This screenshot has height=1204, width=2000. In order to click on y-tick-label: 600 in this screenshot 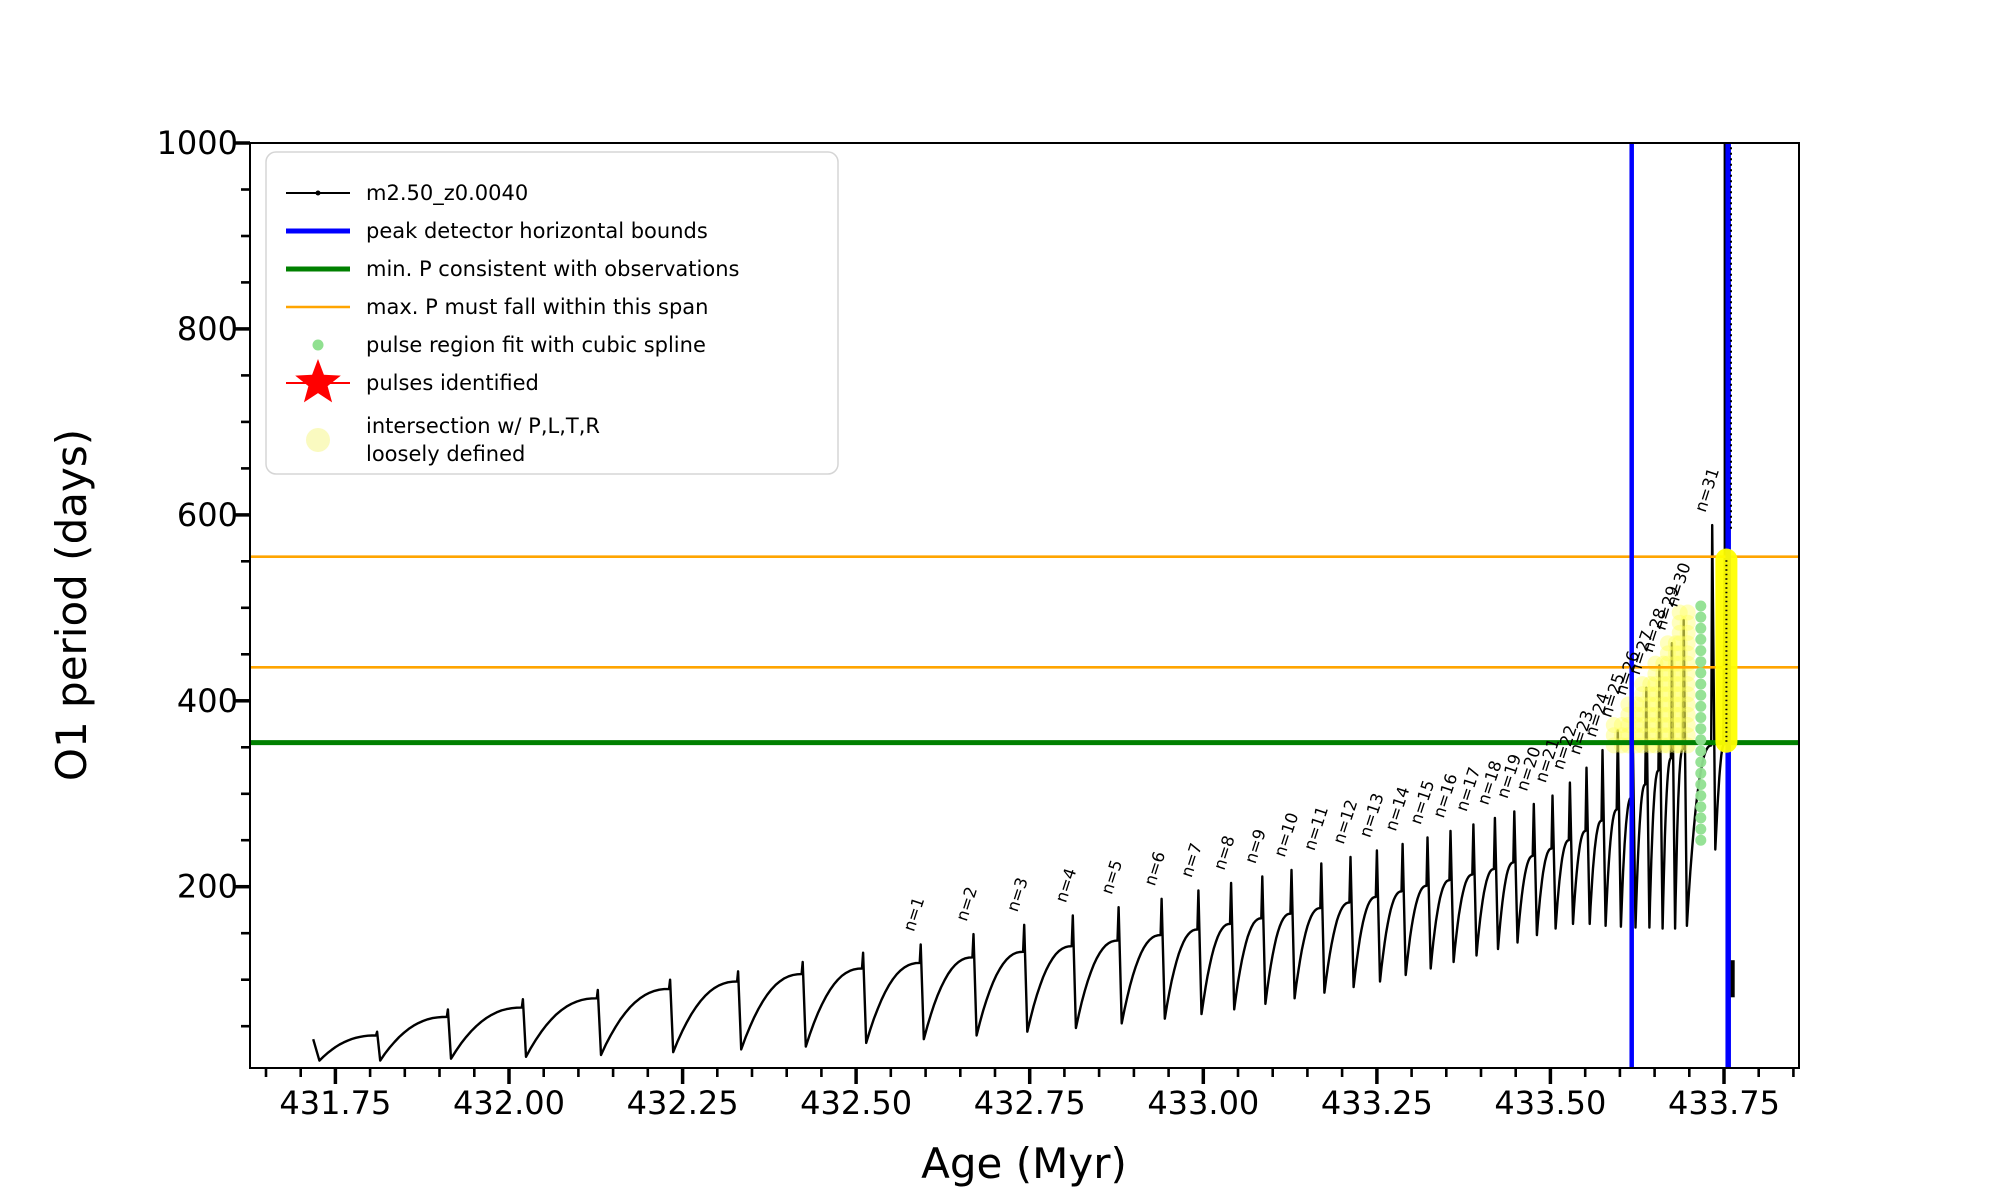, I will do `click(207, 515)`.